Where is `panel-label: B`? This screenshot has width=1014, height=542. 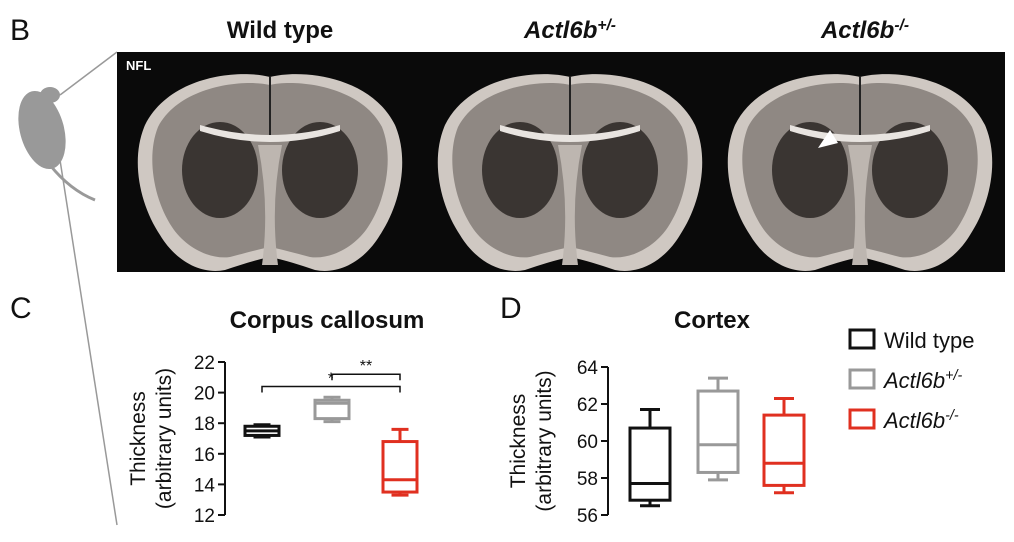
panel-label: B is located at coordinates (20, 30).